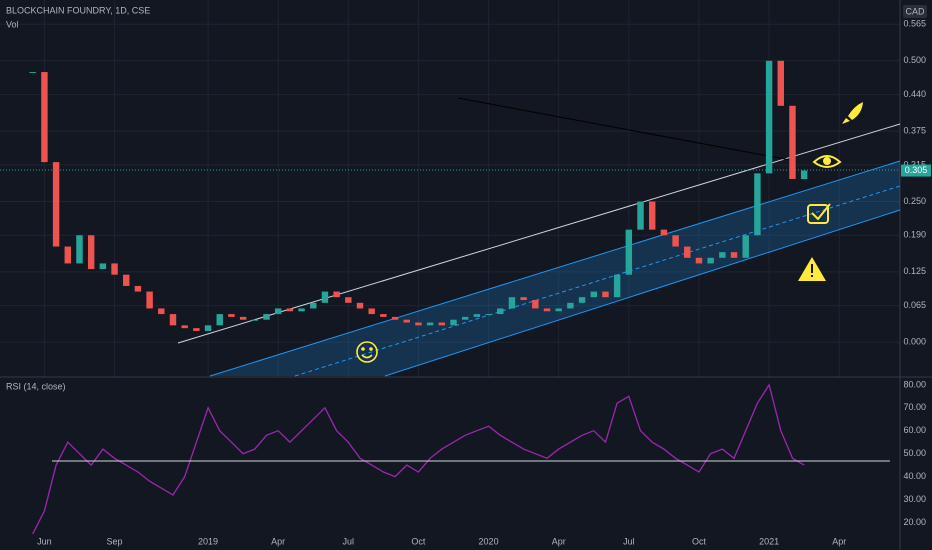  Describe the element at coordinates (36, 386) in the screenshot. I see `rsi-title: RSI (14, close)` at that location.